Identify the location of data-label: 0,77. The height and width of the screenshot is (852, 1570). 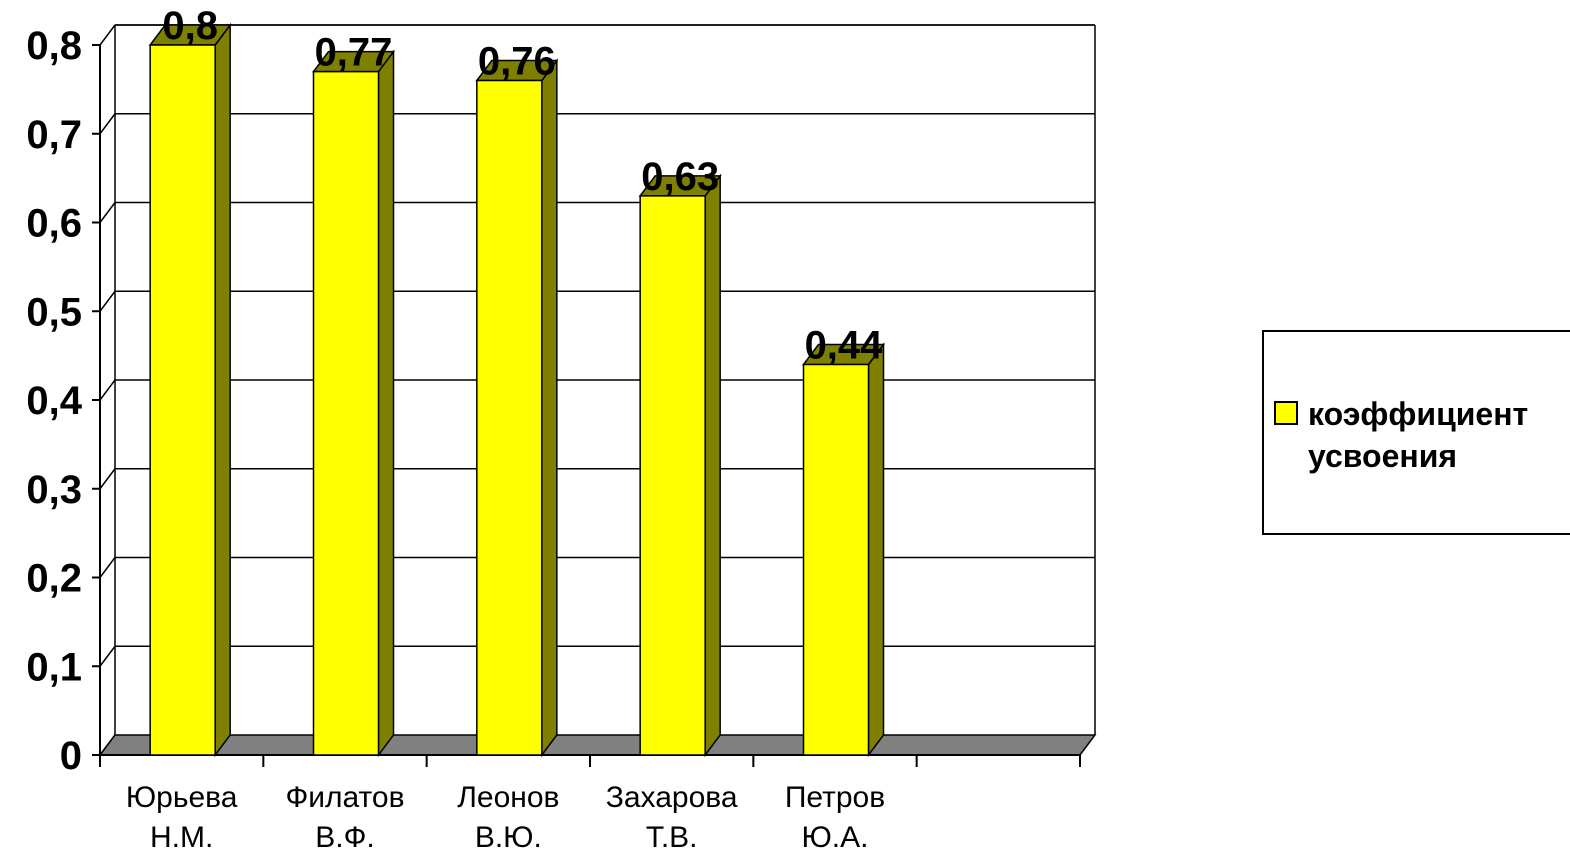
(354, 53).